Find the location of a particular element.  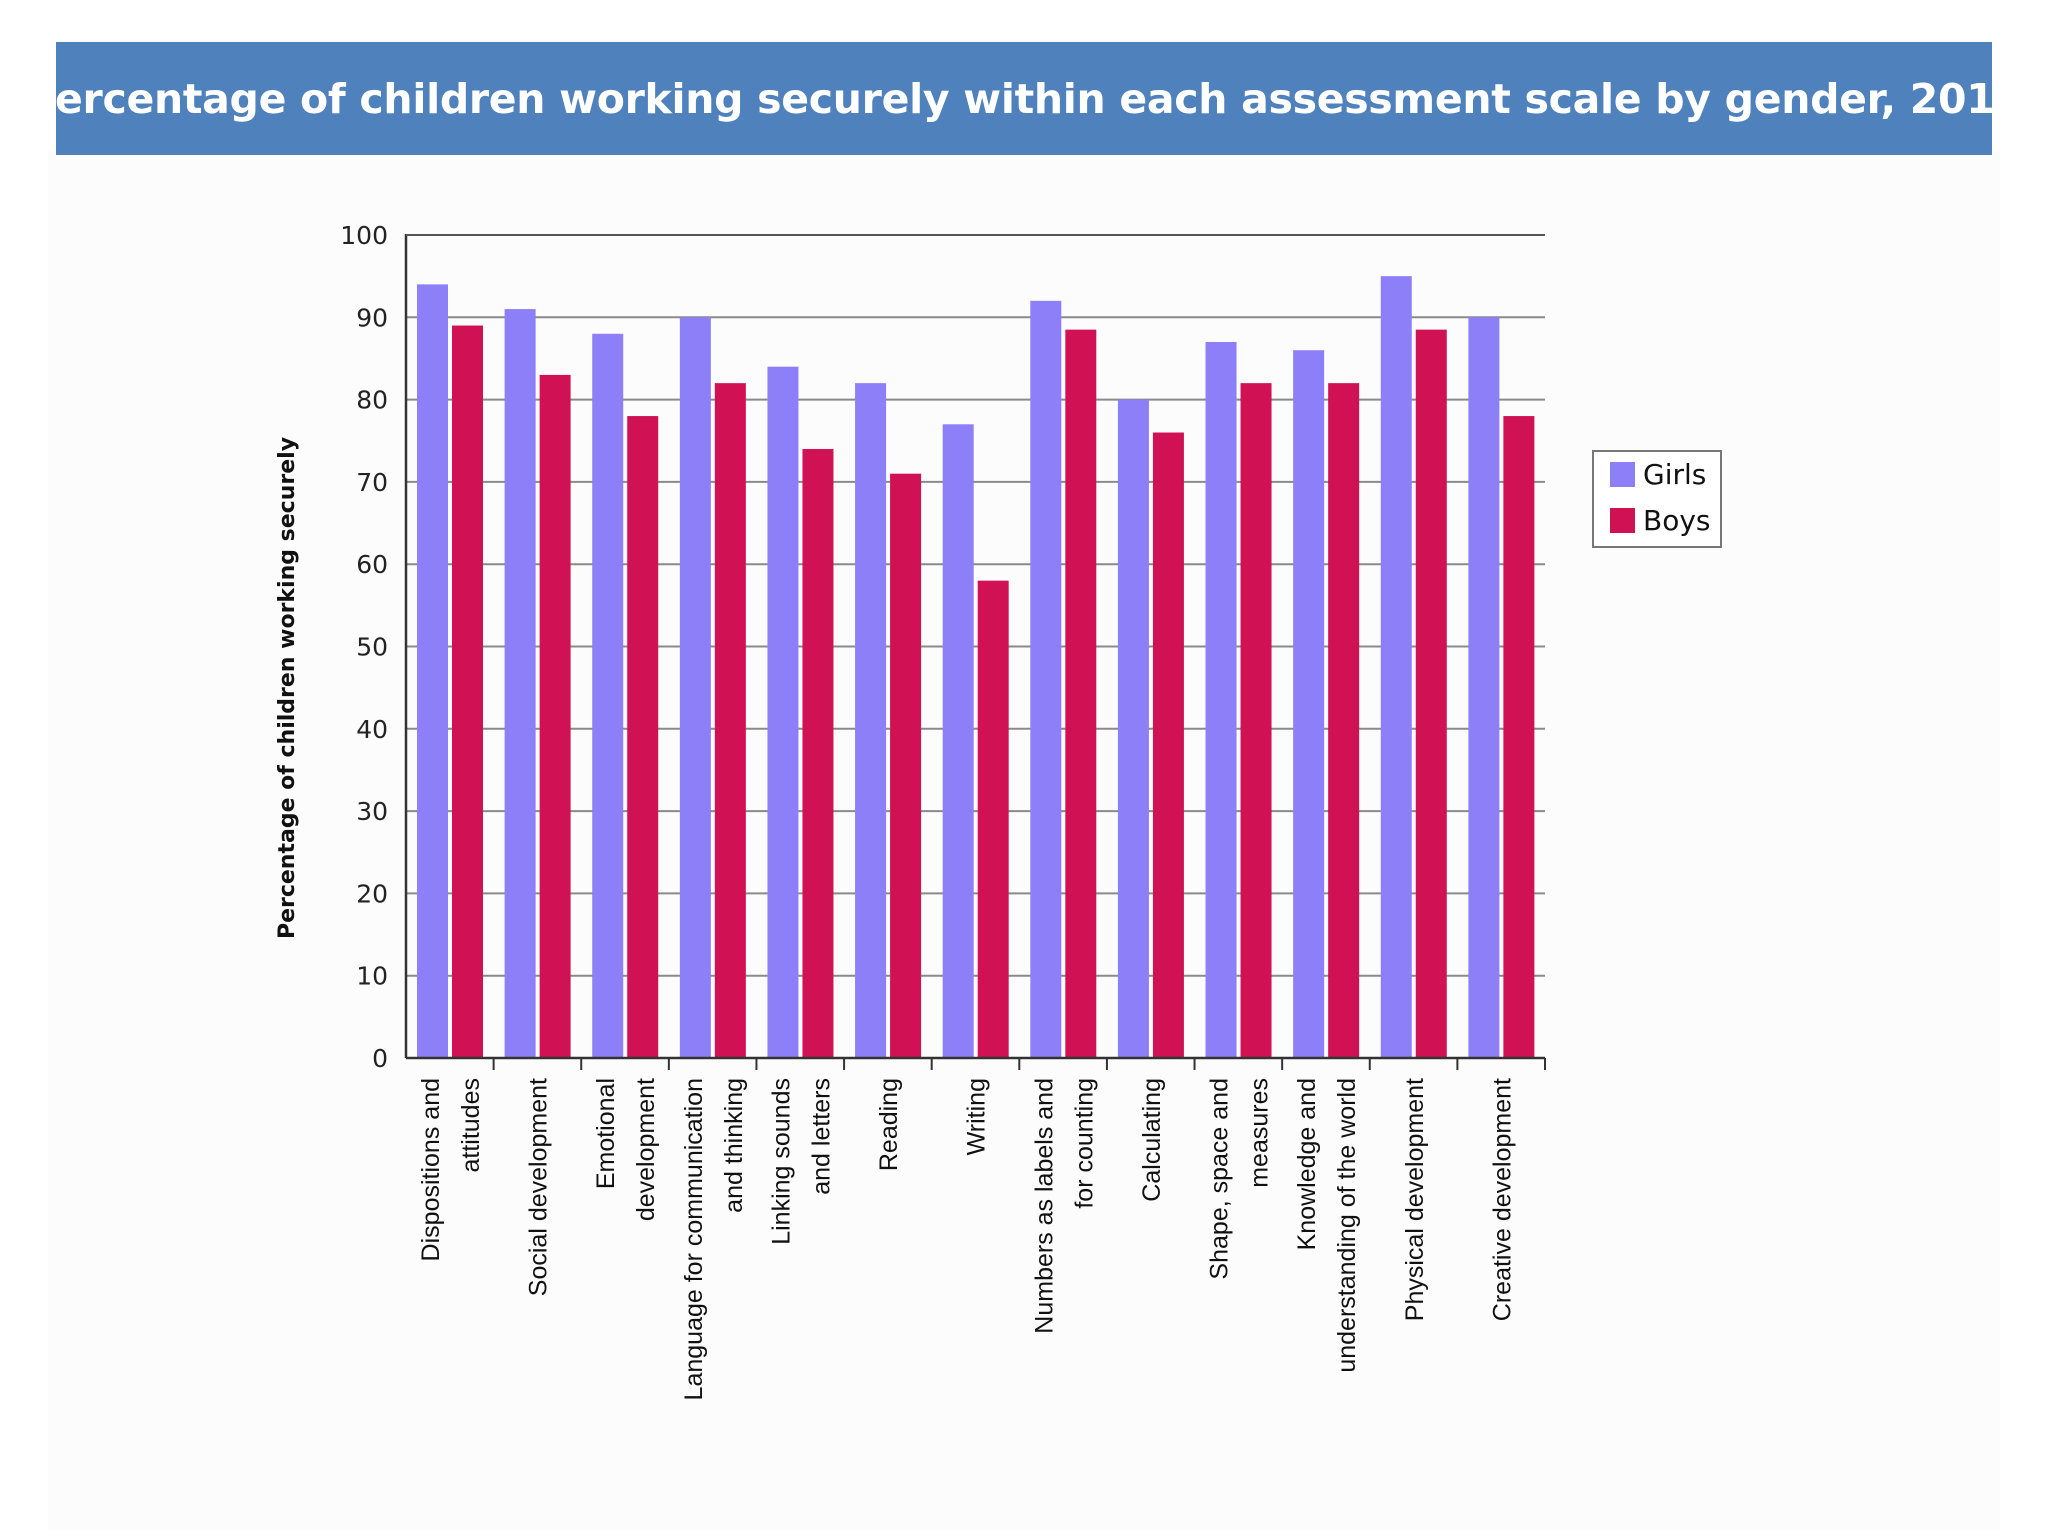

y-tick-label: 50 is located at coordinates (372, 647).